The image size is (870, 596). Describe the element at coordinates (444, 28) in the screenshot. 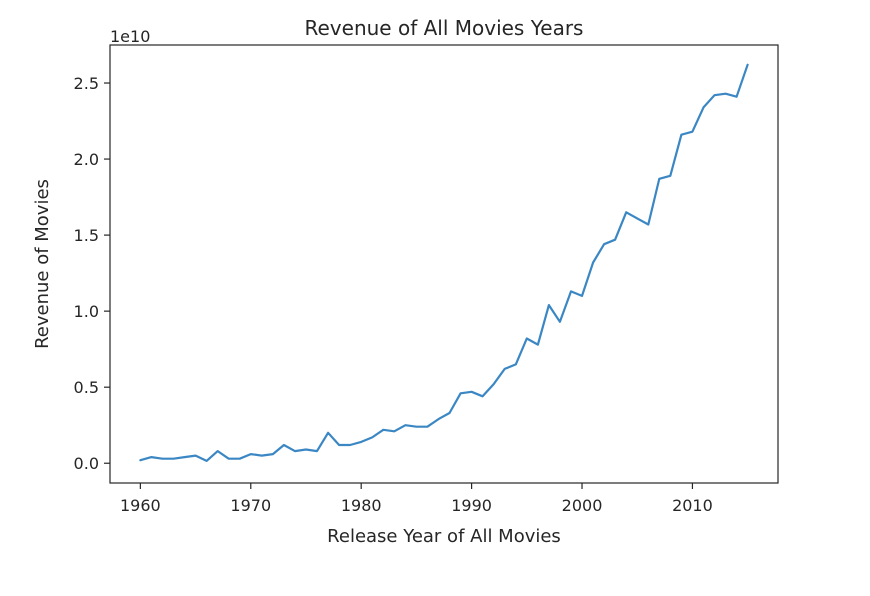

I see `chart-title: Revenue of All Movies Years` at that location.